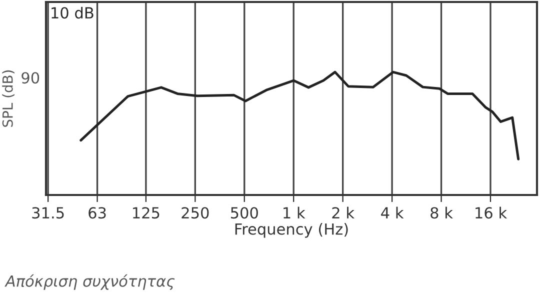  What do you see at coordinates (89, 282) in the screenshot?
I see `text: Απόκριση συχνότητας` at bounding box center [89, 282].